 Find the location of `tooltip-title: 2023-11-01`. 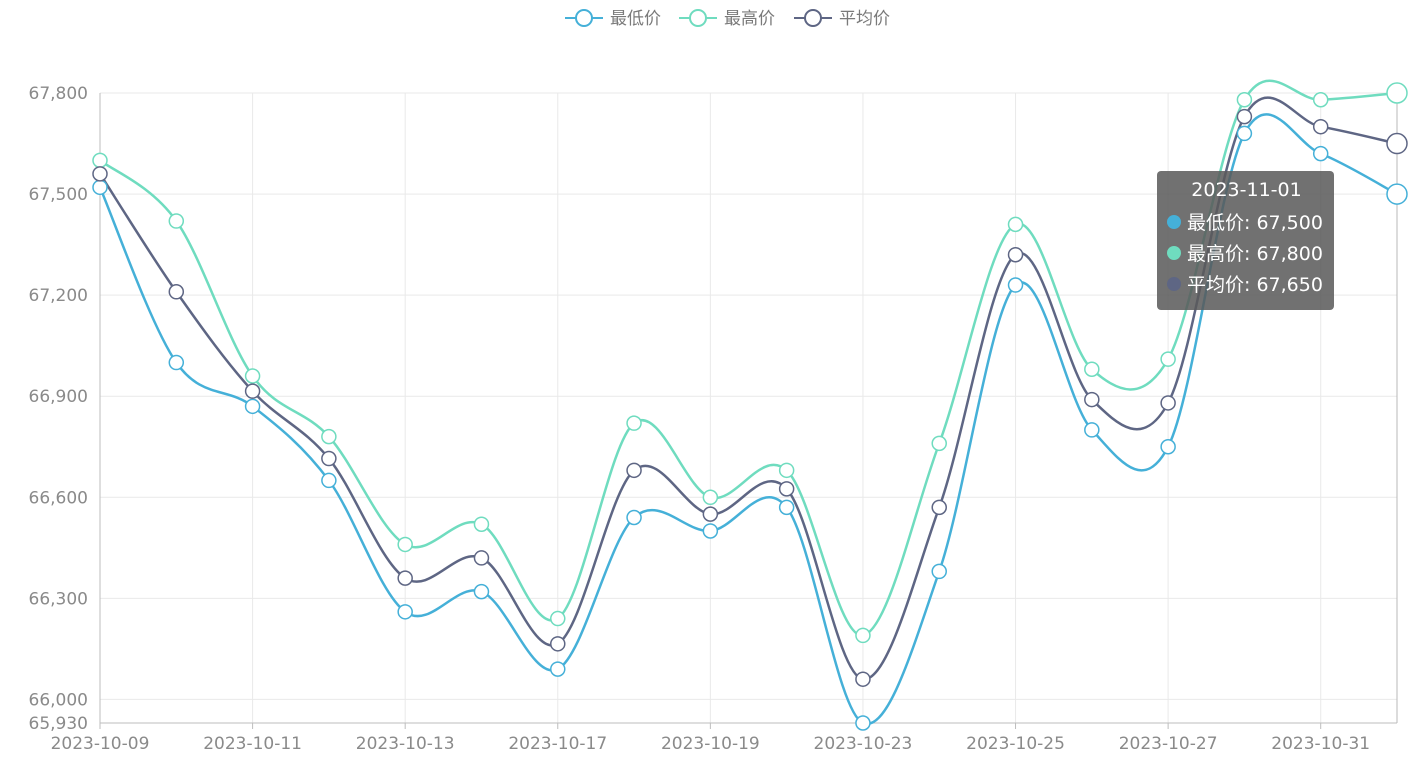

tooltip-title: 2023-11-01 is located at coordinates (1246, 190).